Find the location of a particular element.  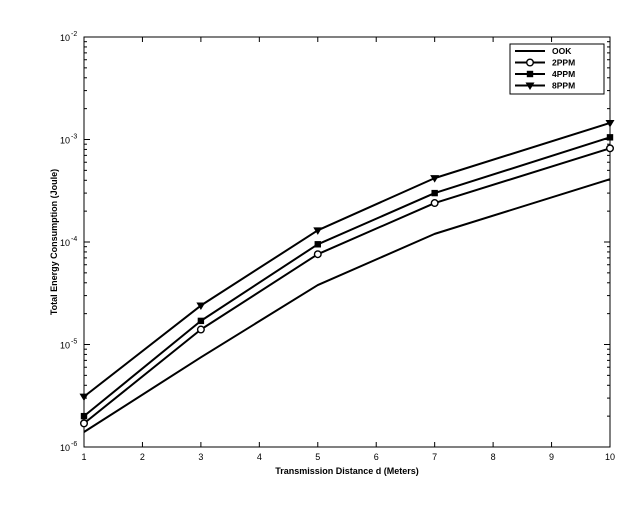

legend-marker-2ppm is located at coordinates (530, 62).